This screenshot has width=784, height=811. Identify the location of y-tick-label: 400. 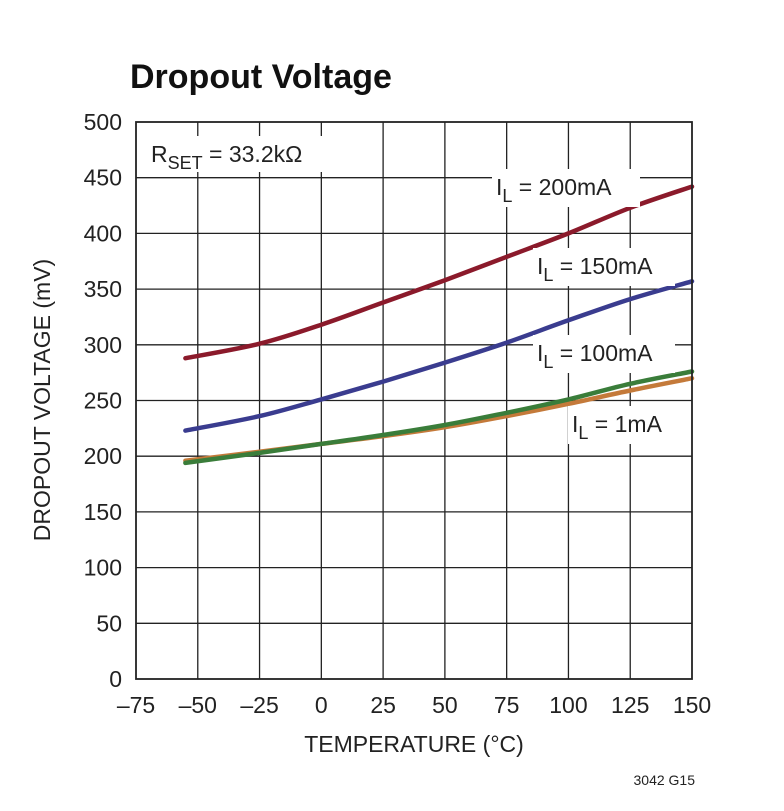
(103, 233).